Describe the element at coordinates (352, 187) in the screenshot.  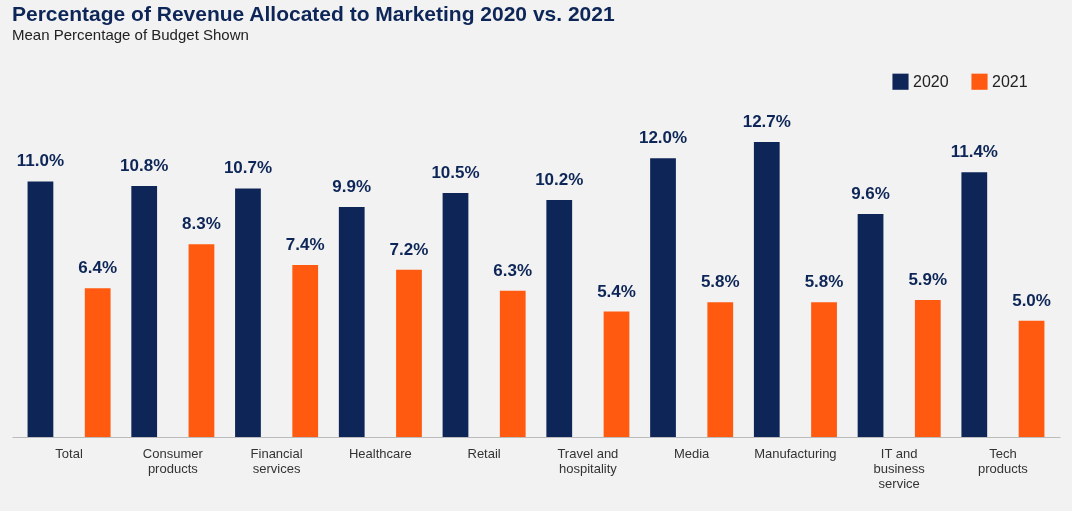
I see `data-label: 9.9%` at that location.